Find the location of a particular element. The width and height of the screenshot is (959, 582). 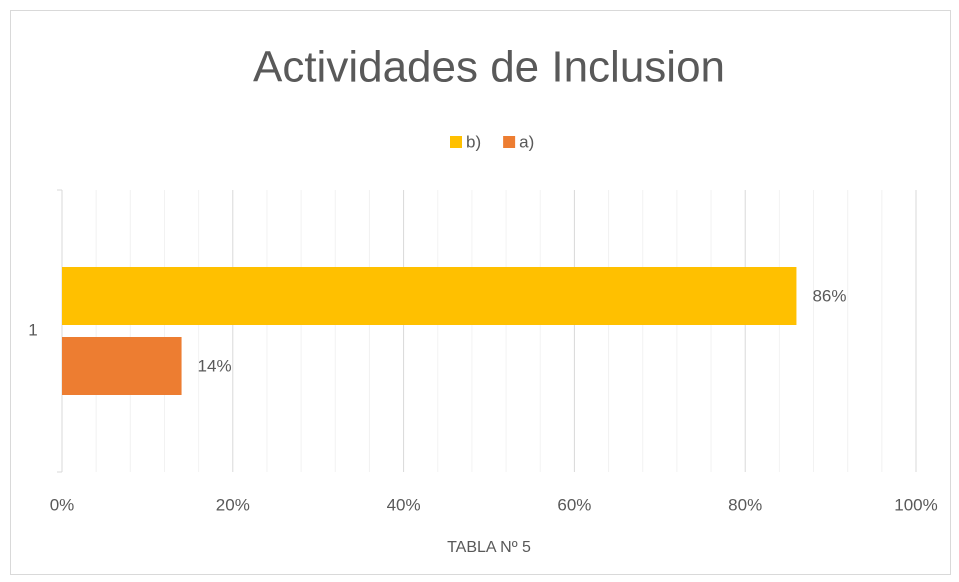

data-label: 14% is located at coordinates (215, 365).